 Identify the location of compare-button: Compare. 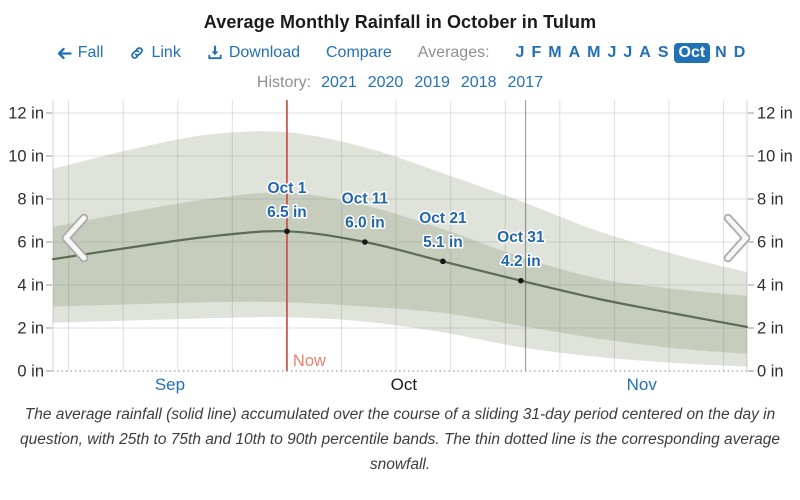
(359, 53).